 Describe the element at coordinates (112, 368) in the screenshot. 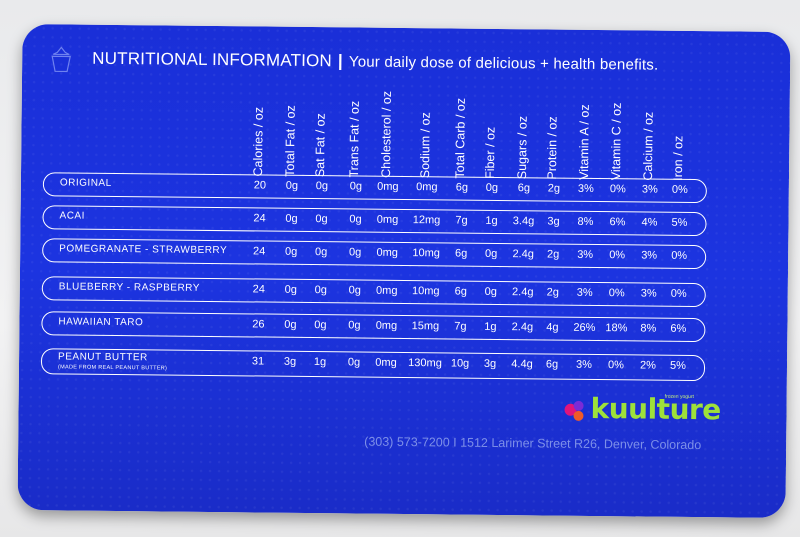

I see `flavor-note: (MADE FROM REAL PEANUT BUTTER)` at that location.